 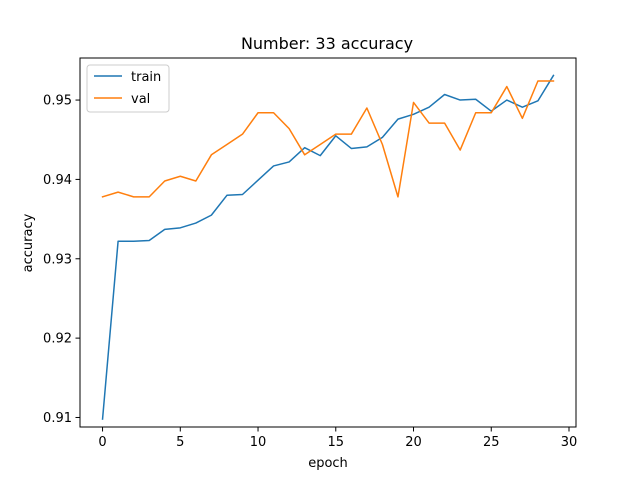 I want to click on x-tick-label: 25, so click(x=491, y=442).